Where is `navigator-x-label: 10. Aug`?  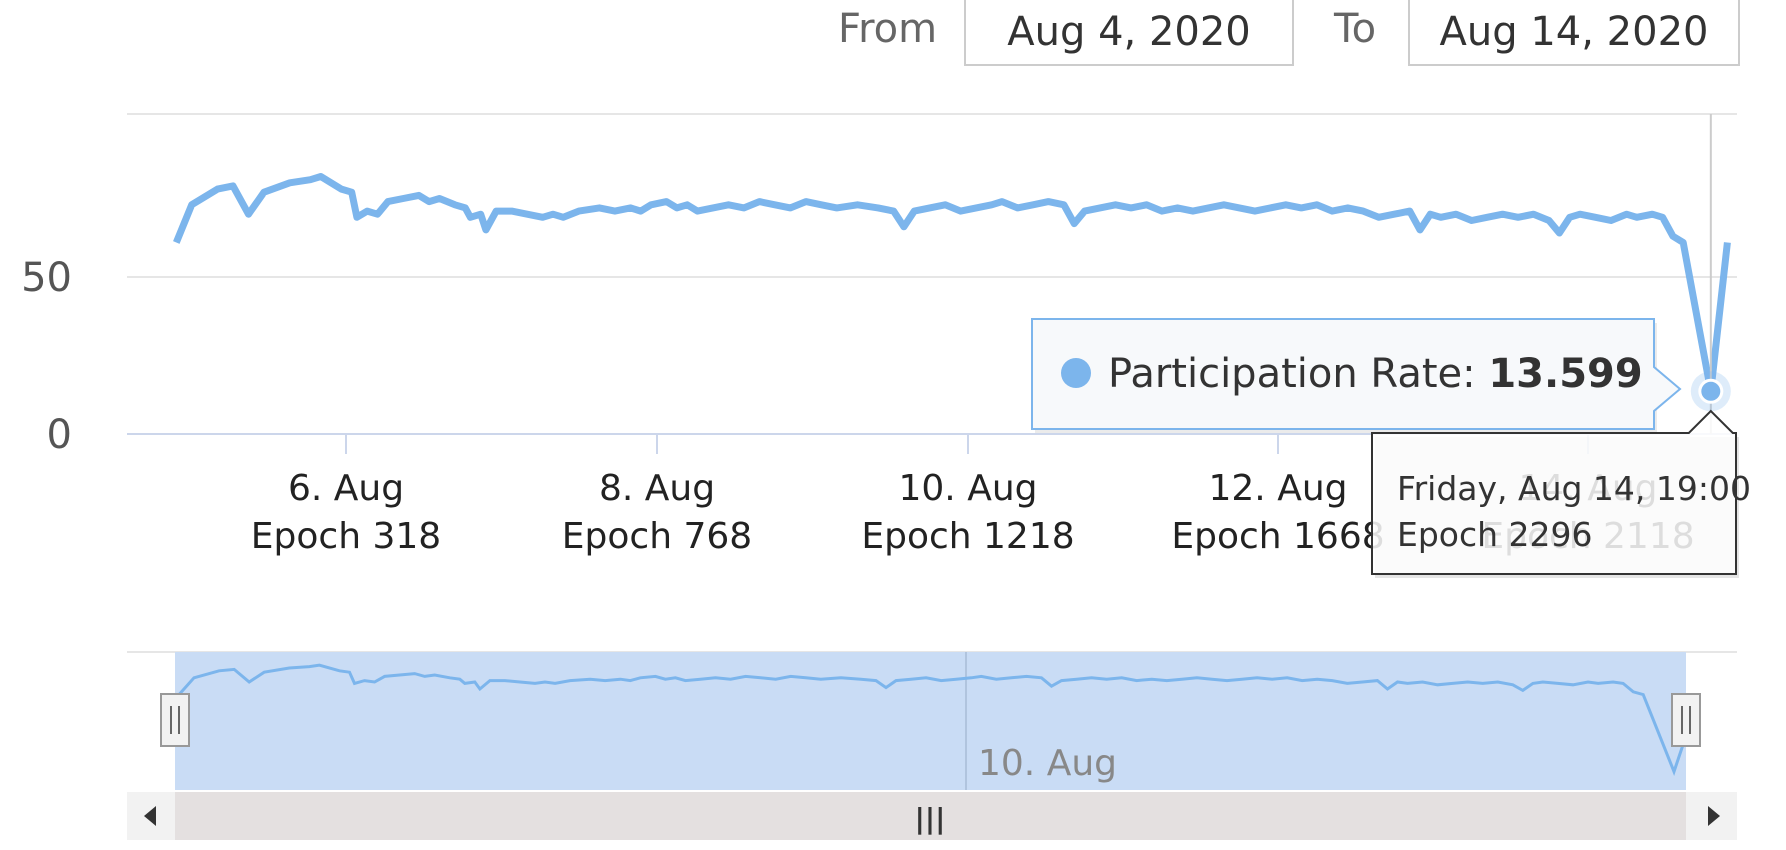
navigator-x-label: 10. Aug is located at coordinates (1047, 763).